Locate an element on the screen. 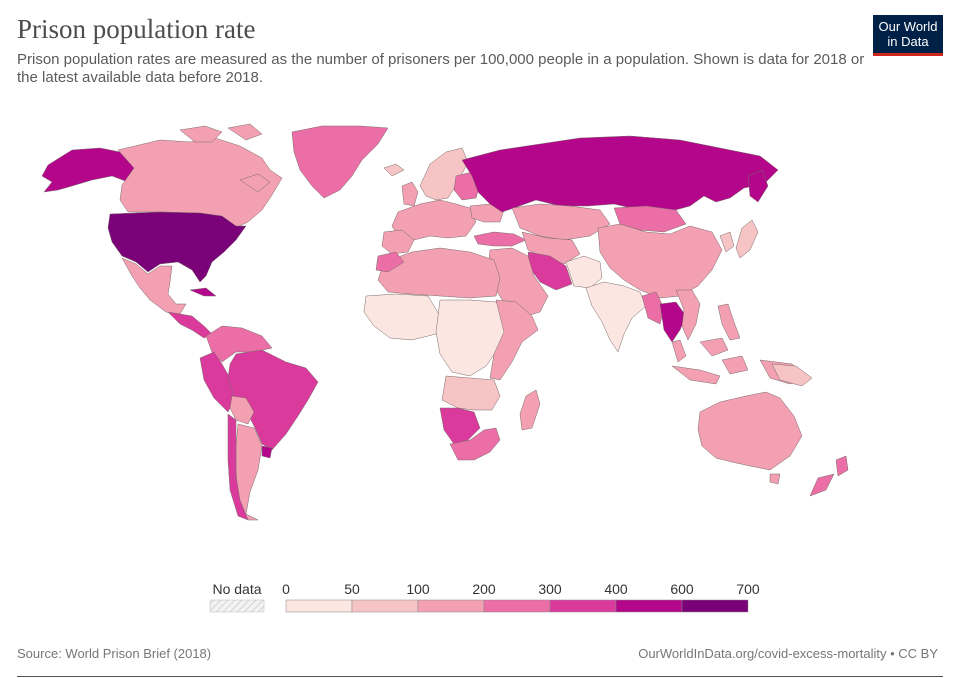 This screenshot has width=960, height=678. region-east-africa is located at coordinates (514, 340).